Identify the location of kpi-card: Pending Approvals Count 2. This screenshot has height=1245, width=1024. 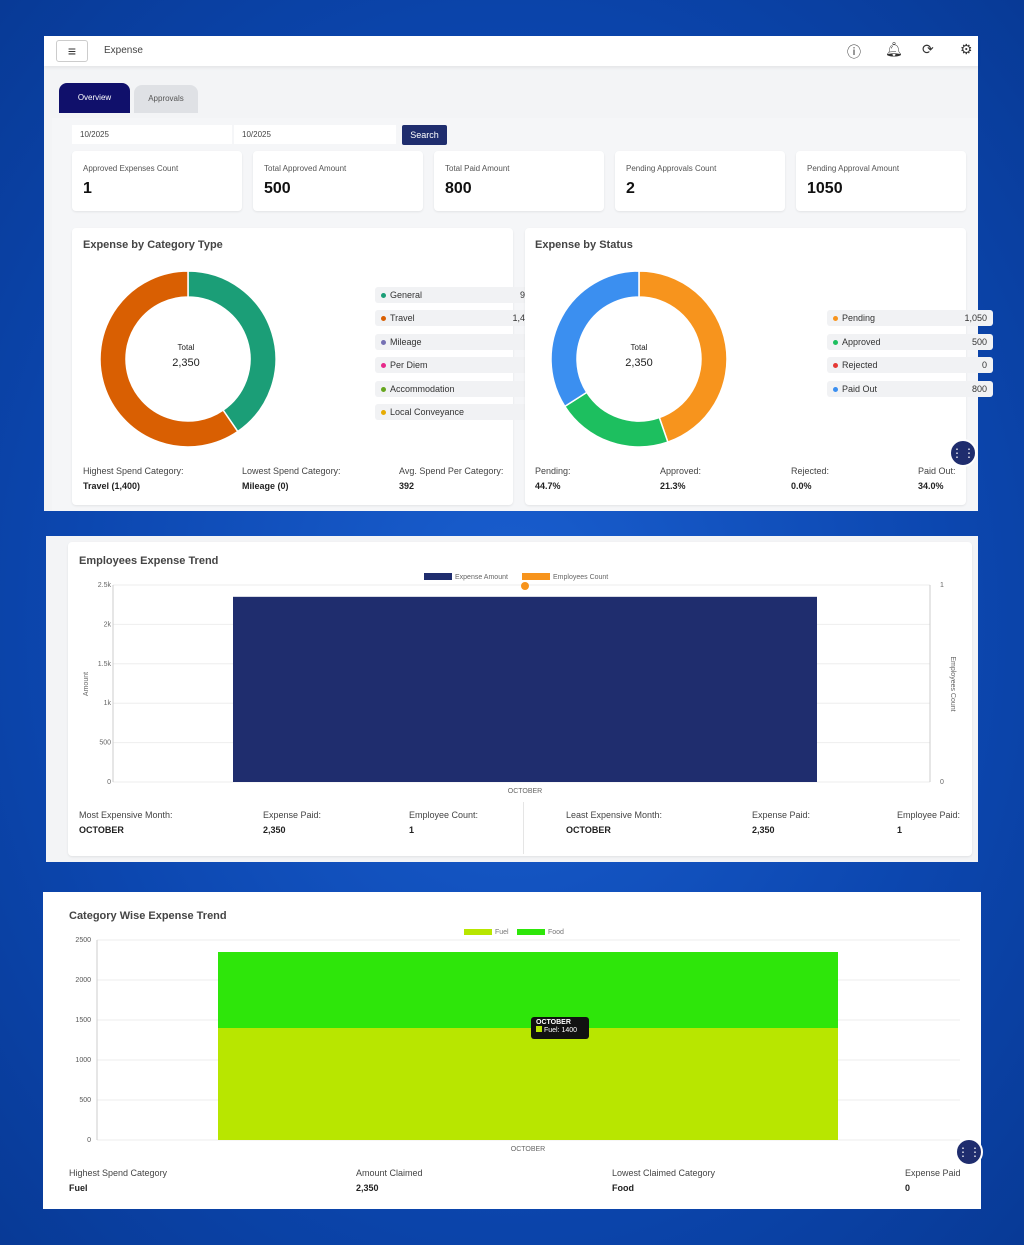
(700, 181).